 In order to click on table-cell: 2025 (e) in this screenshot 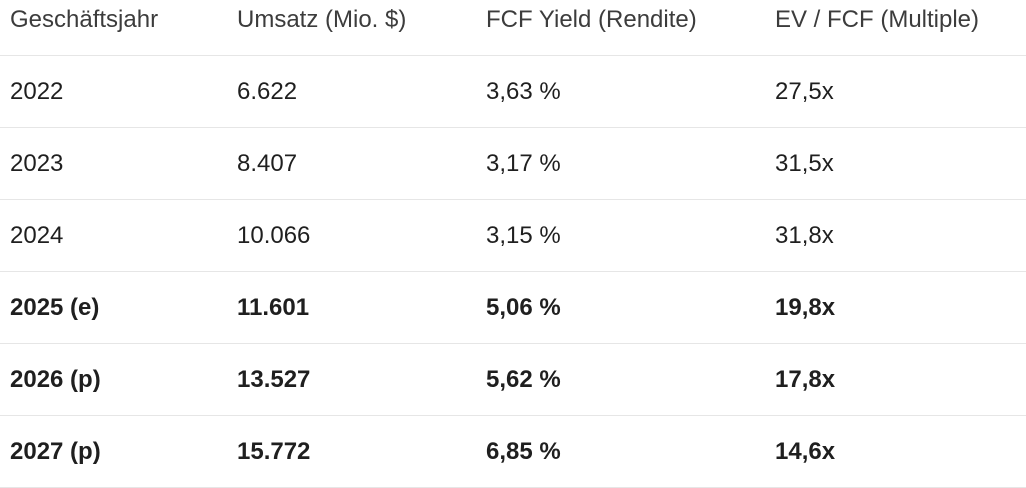, I will do `click(55, 307)`.